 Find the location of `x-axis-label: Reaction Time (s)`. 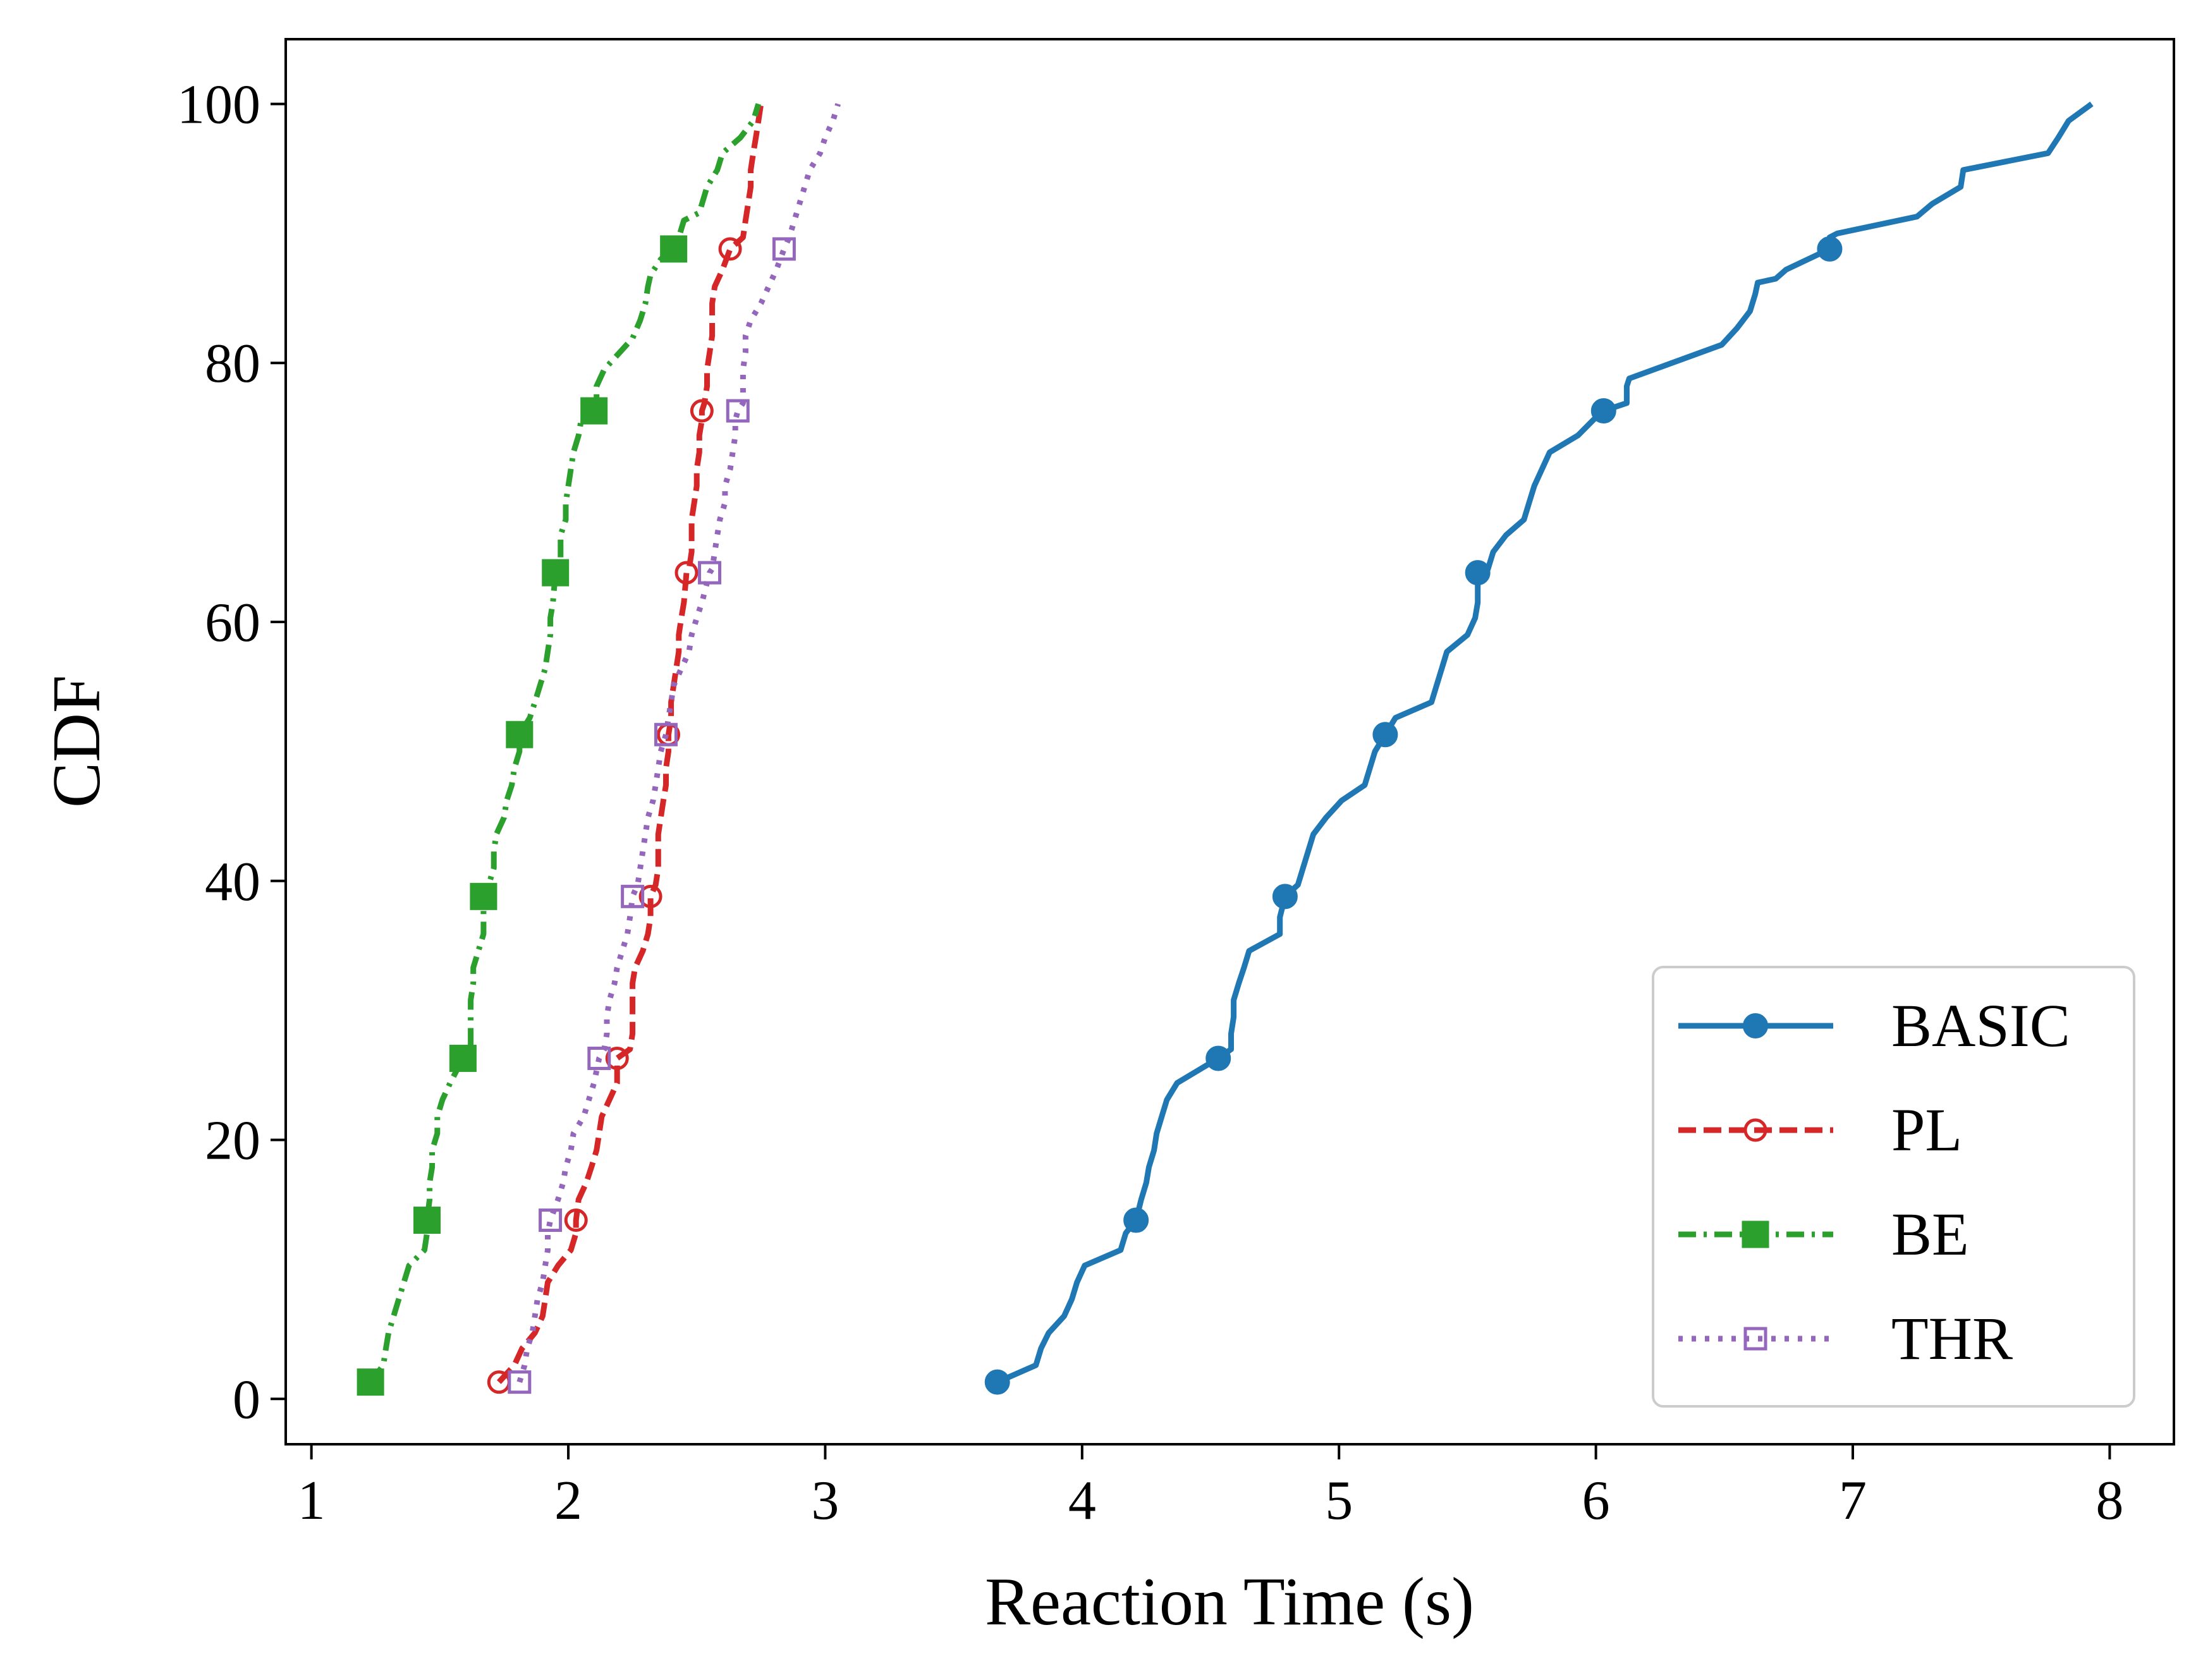

x-axis-label: Reaction Time (s) is located at coordinates (1229, 1602).